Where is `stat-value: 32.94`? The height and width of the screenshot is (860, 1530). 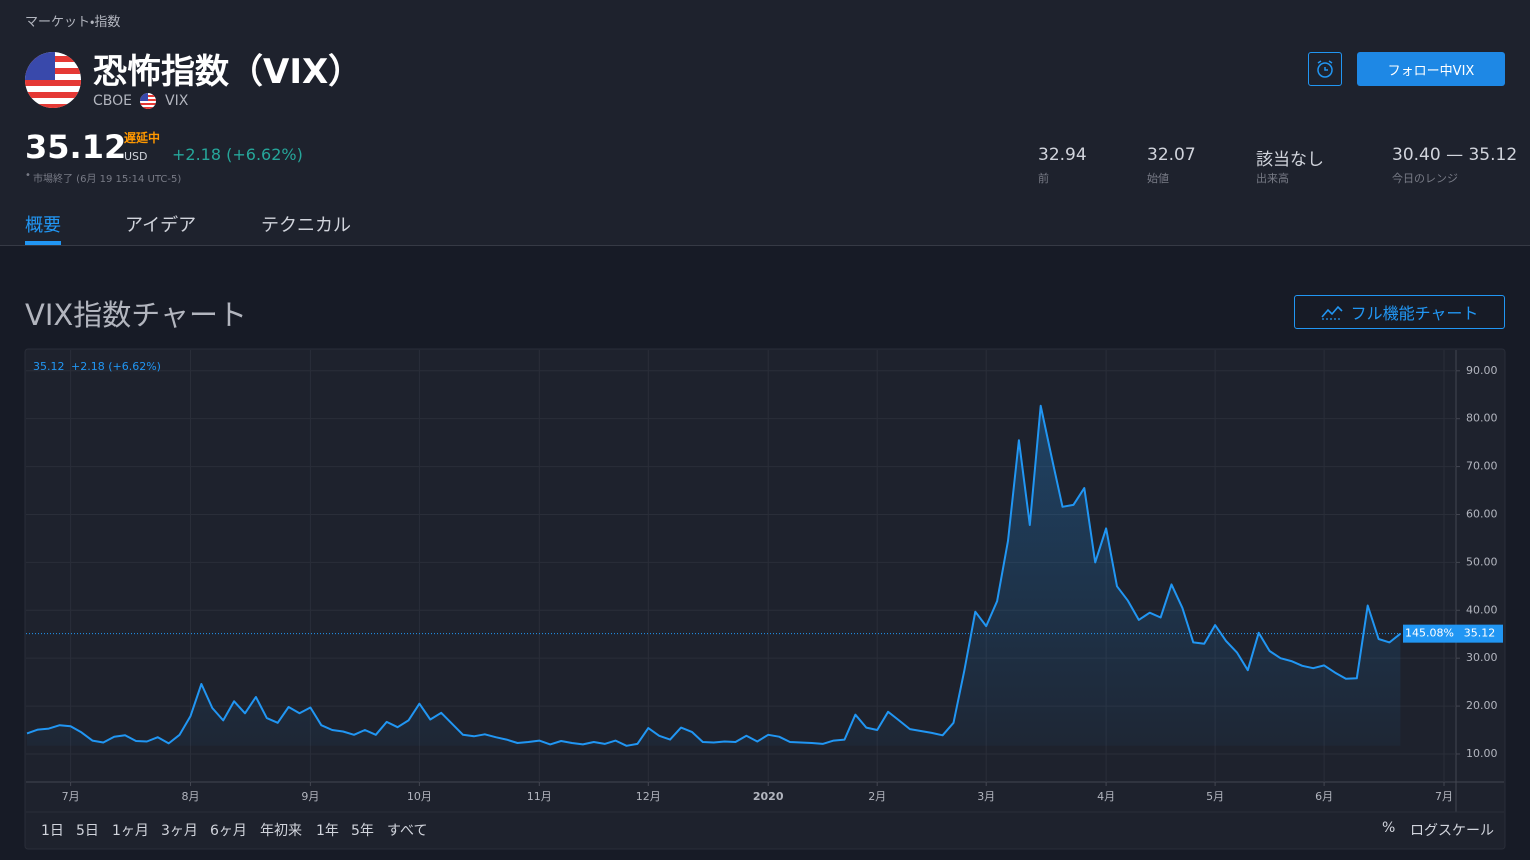
stat-value: 32.94 is located at coordinates (1062, 155).